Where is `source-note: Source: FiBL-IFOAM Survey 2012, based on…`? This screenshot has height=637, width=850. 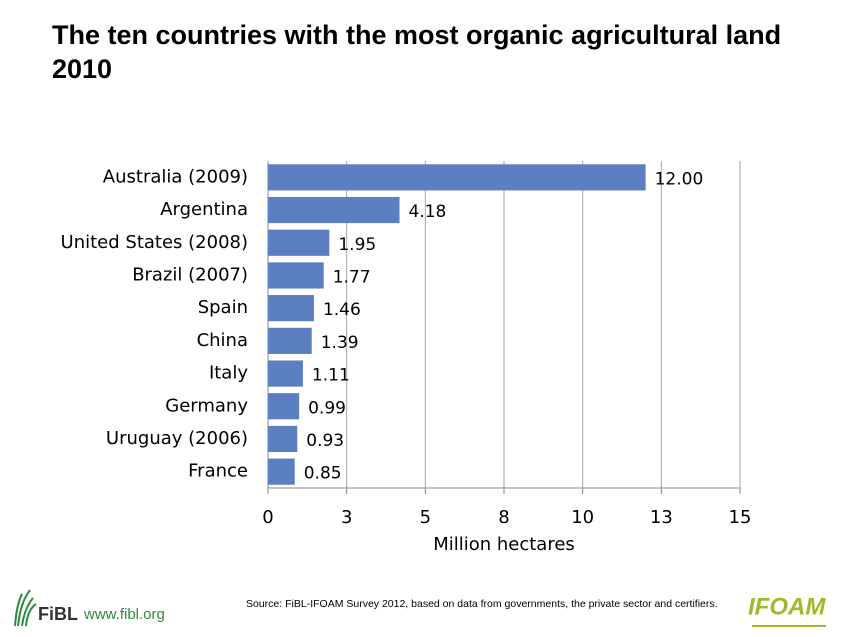 source-note: Source: FiBL-IFOAM Survey 2012, based on… is located at coordinates (482, 604).